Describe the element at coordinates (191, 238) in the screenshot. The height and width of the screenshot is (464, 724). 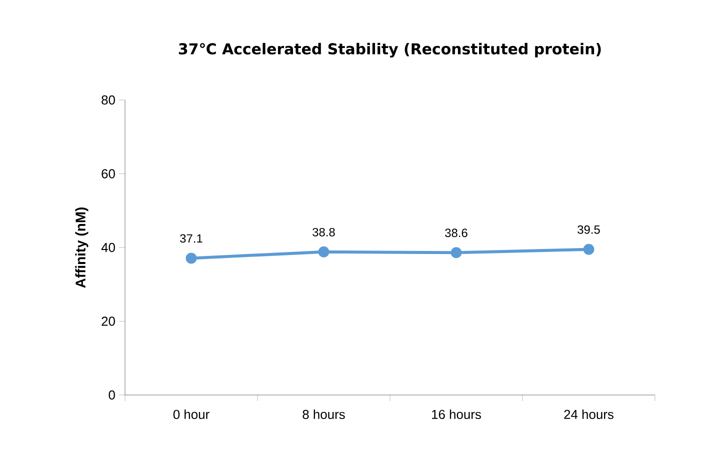
I see `data-label: 37.1` at that location.